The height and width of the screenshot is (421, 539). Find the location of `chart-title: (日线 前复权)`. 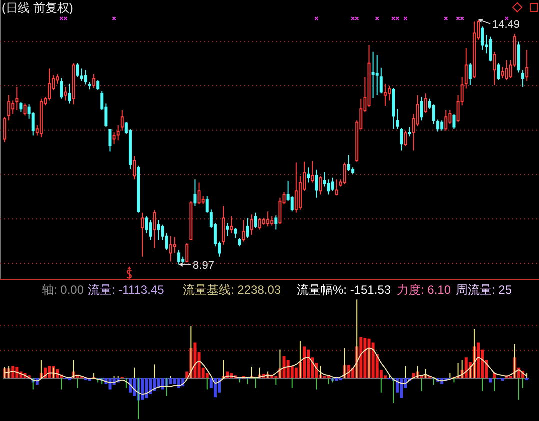

chart-title: (日线 前复权) is located at coordinates (38, 8).